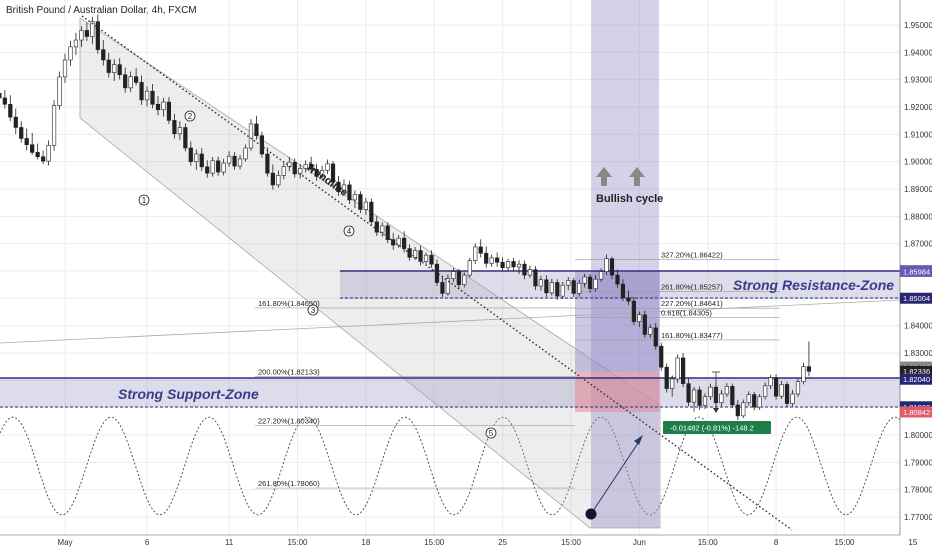 The width and height of the screenshot is (932, 550). I want to click on wave-count-number: 2, so click(190, 116).